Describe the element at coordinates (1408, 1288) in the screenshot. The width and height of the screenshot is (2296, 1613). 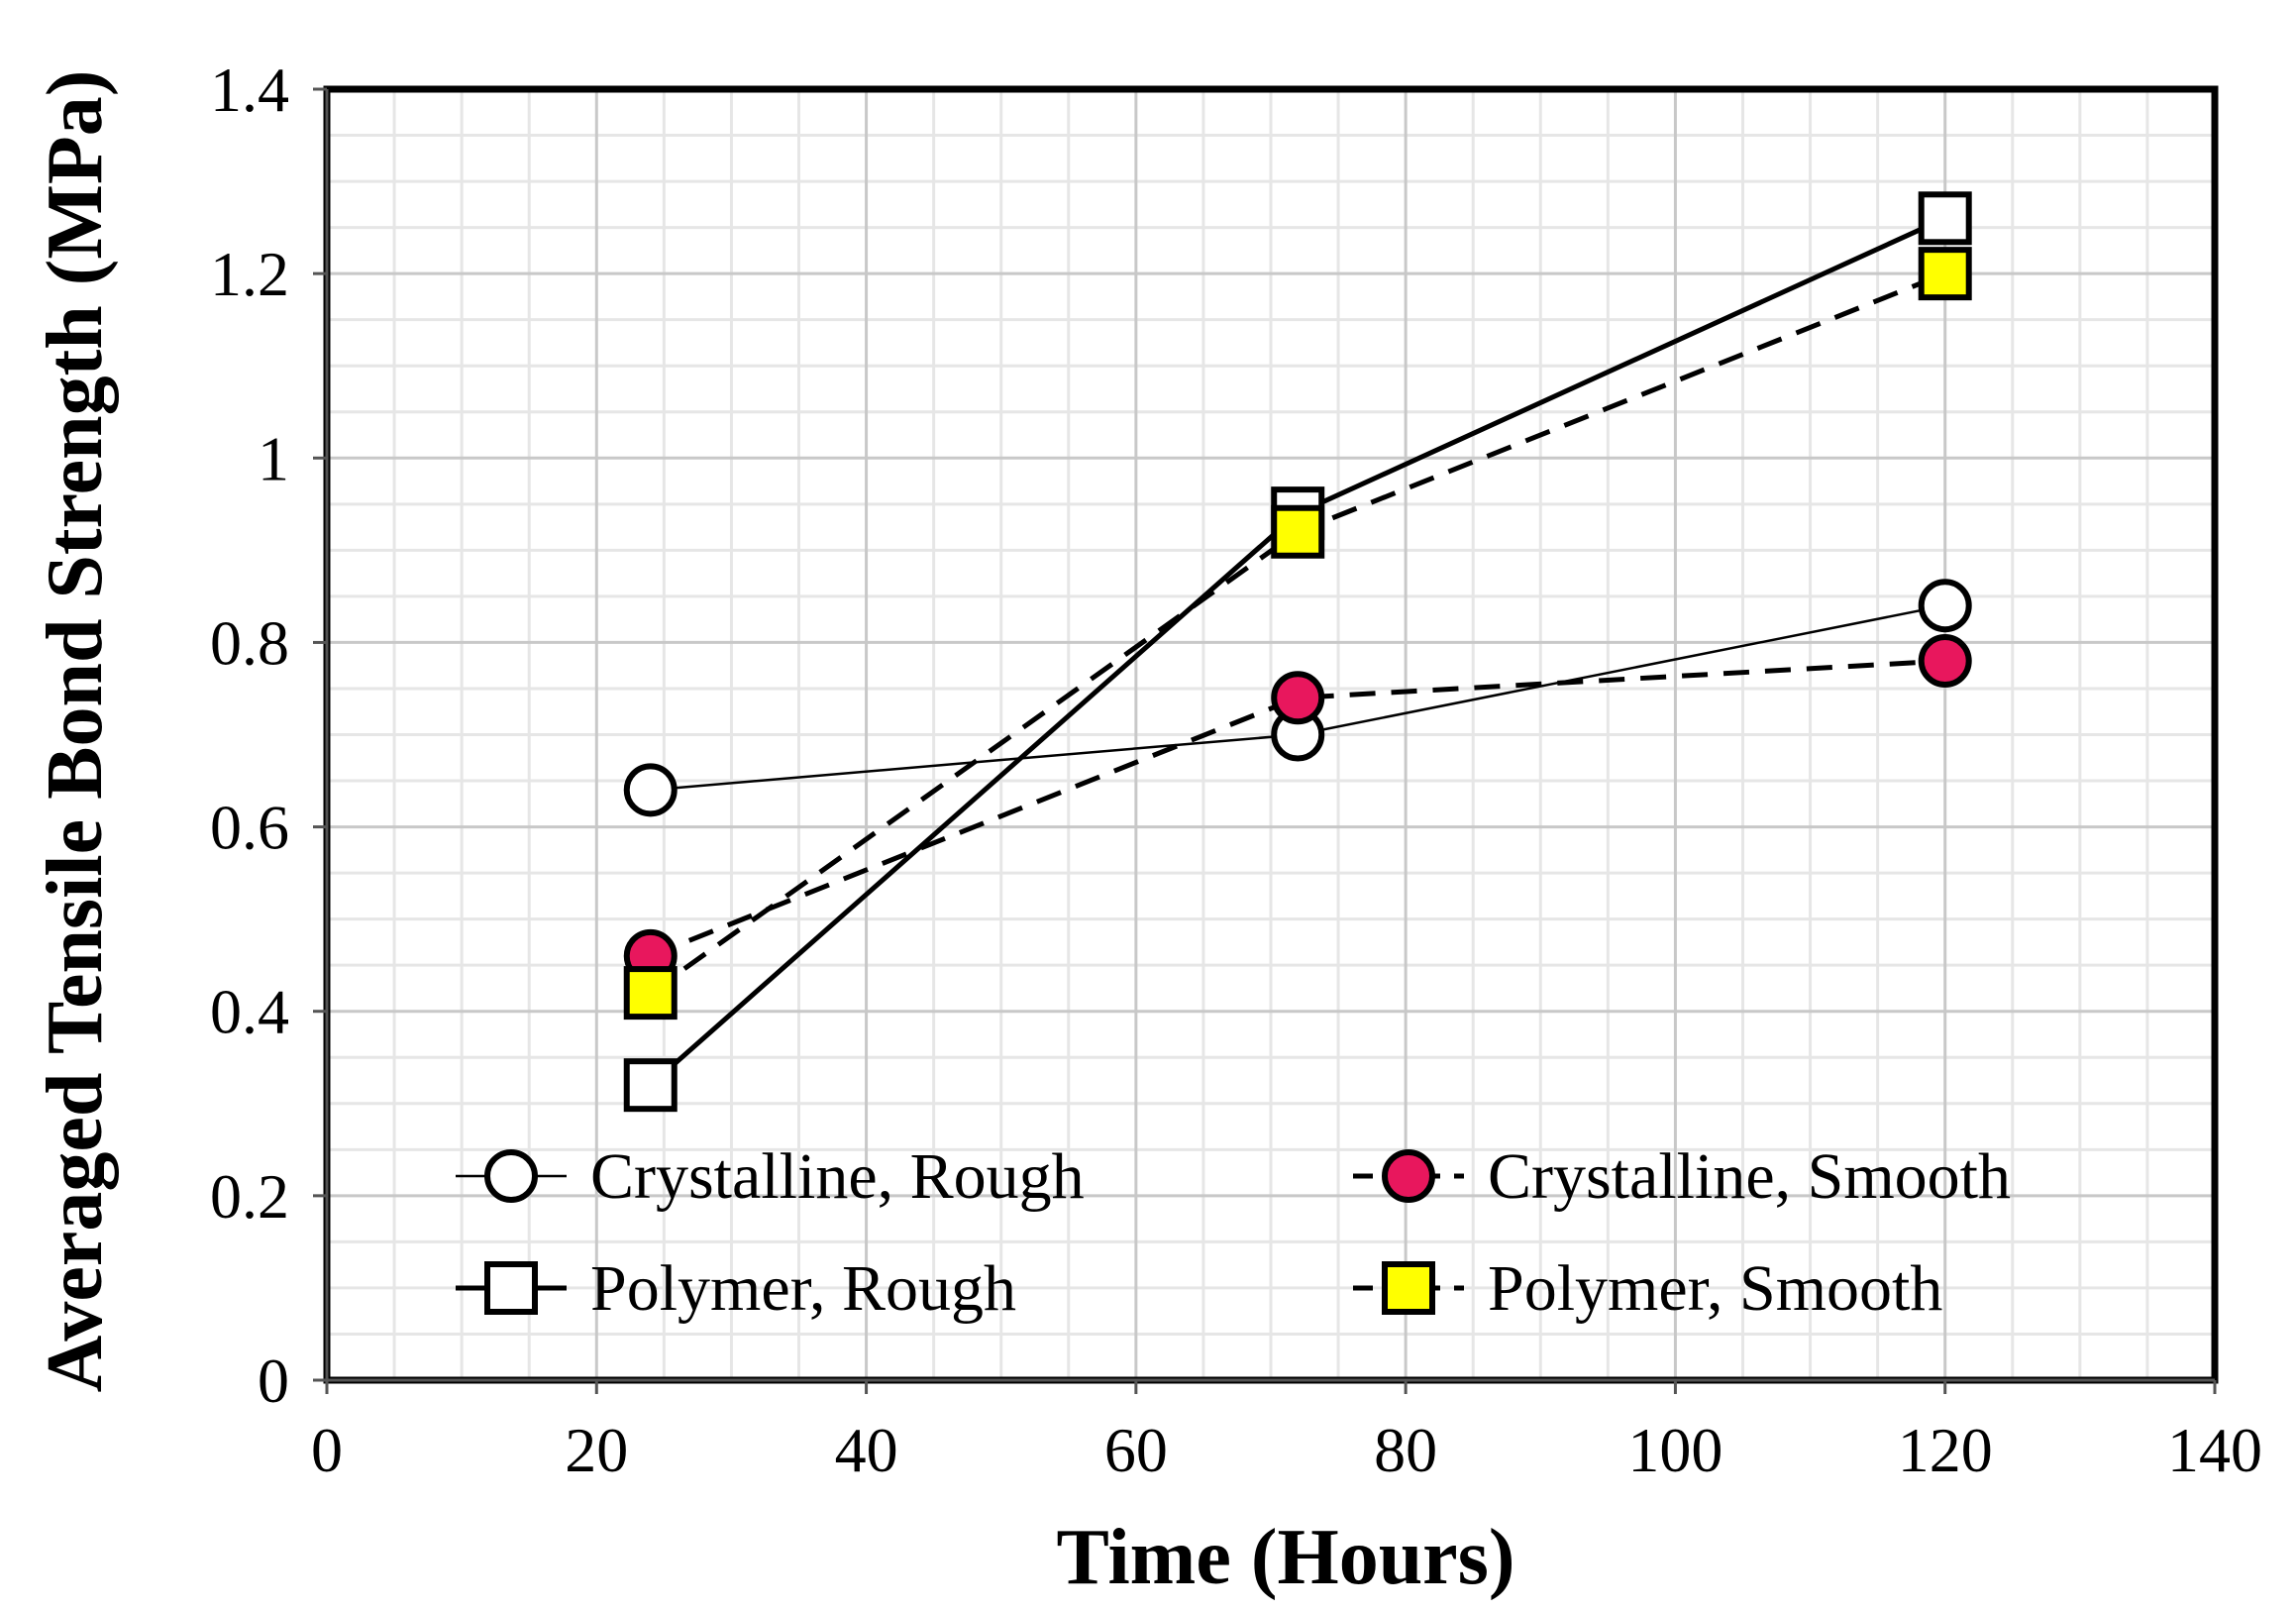
I see `legend-marker-polymer-smooth` at that location.